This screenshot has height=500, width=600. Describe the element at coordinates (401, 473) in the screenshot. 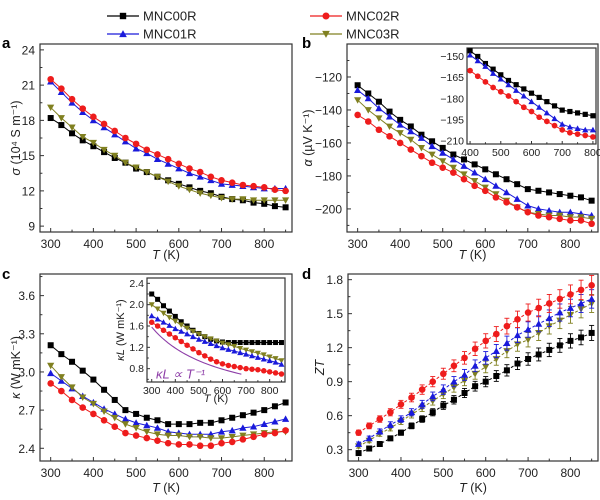

I see `x-tick-label: 400` at that location.